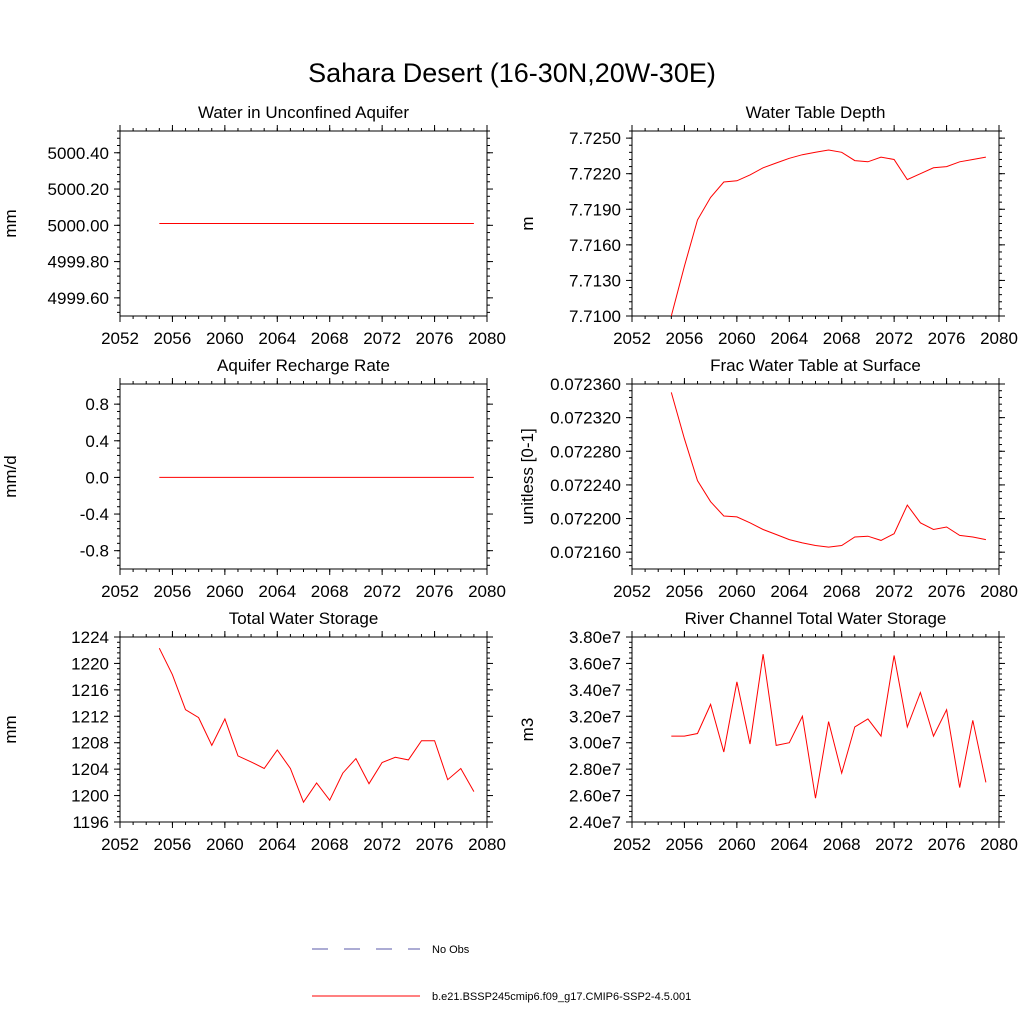 The image size is (1024, 1024). What do you see at coordinates (90, 822) in the screenshot?
I see `y-tick-label: 1196` at bounding box center [90, 822].